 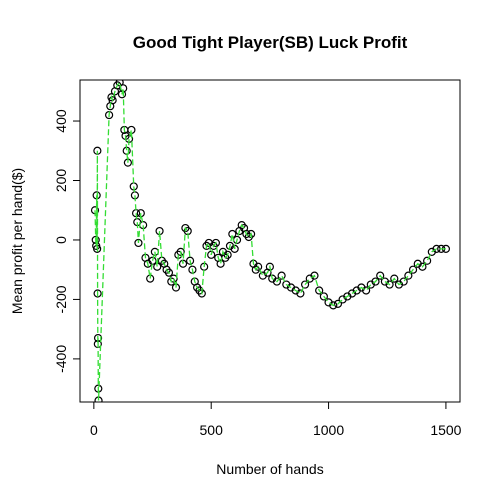 I want to click on y-tick-label: 0, so click(x=61, y=240).